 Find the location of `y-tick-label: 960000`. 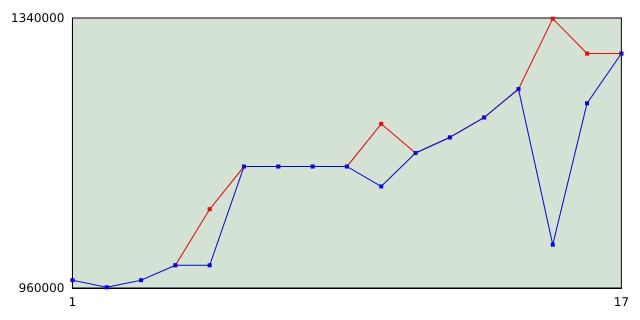

y-tick-label: 960000 is located at coordinates (41, 288).